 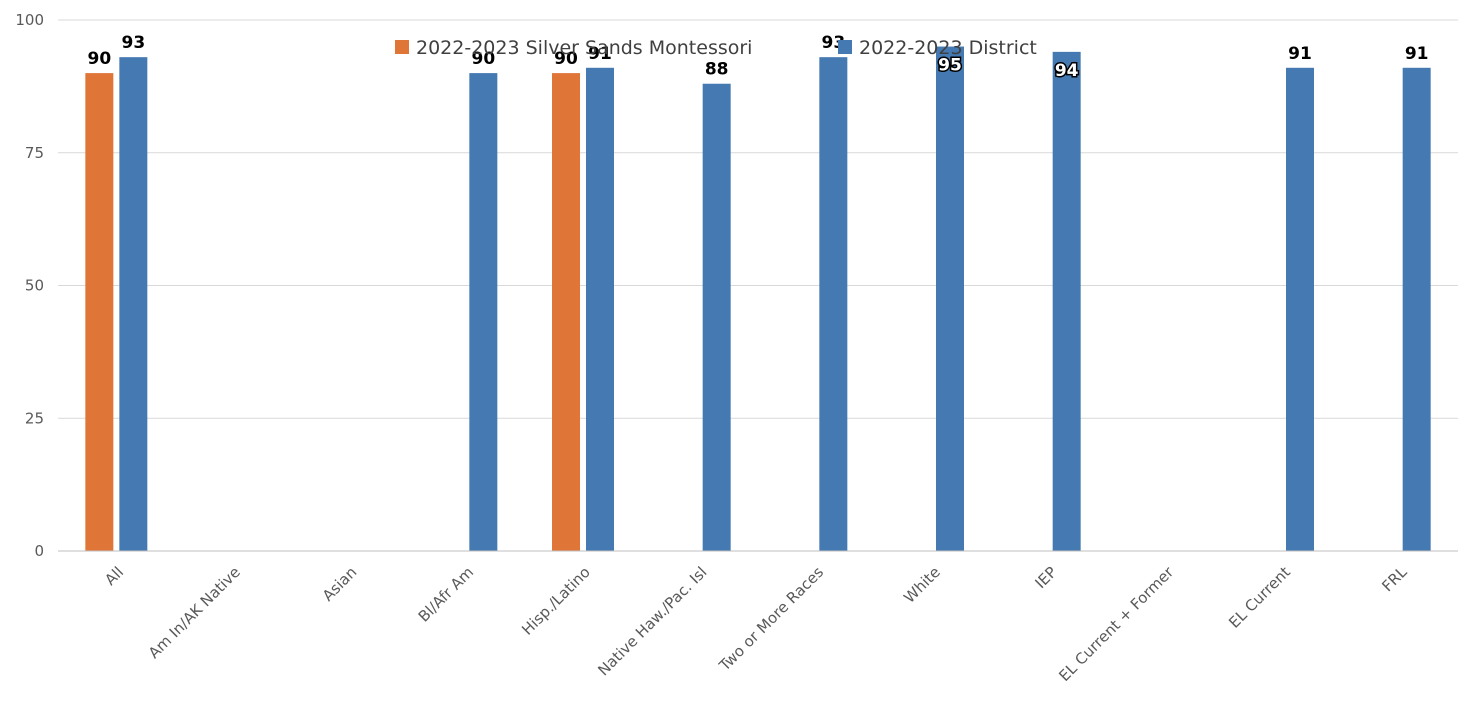 What do you see at coordinates (1046, 577) in the screenshot?
I see `x-tick-label: IEP` at bounding box center [1046, 577].